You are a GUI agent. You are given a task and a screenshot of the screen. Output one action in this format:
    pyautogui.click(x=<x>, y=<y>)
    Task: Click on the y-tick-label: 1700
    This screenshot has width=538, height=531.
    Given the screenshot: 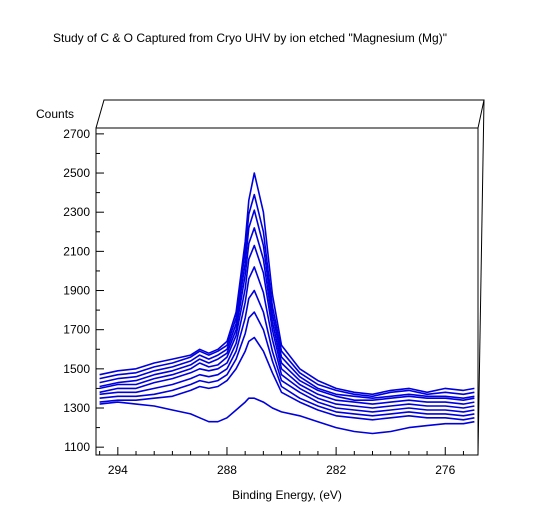 What is the action you would take?
    pyautogui.click(x=76, y=330)
    